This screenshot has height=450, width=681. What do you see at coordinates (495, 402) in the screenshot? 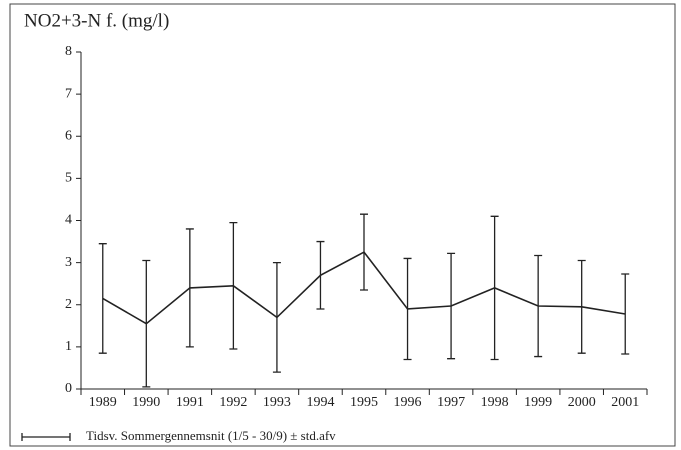
I see `x-tick-label: 1998` at bounding box center [495, 402].